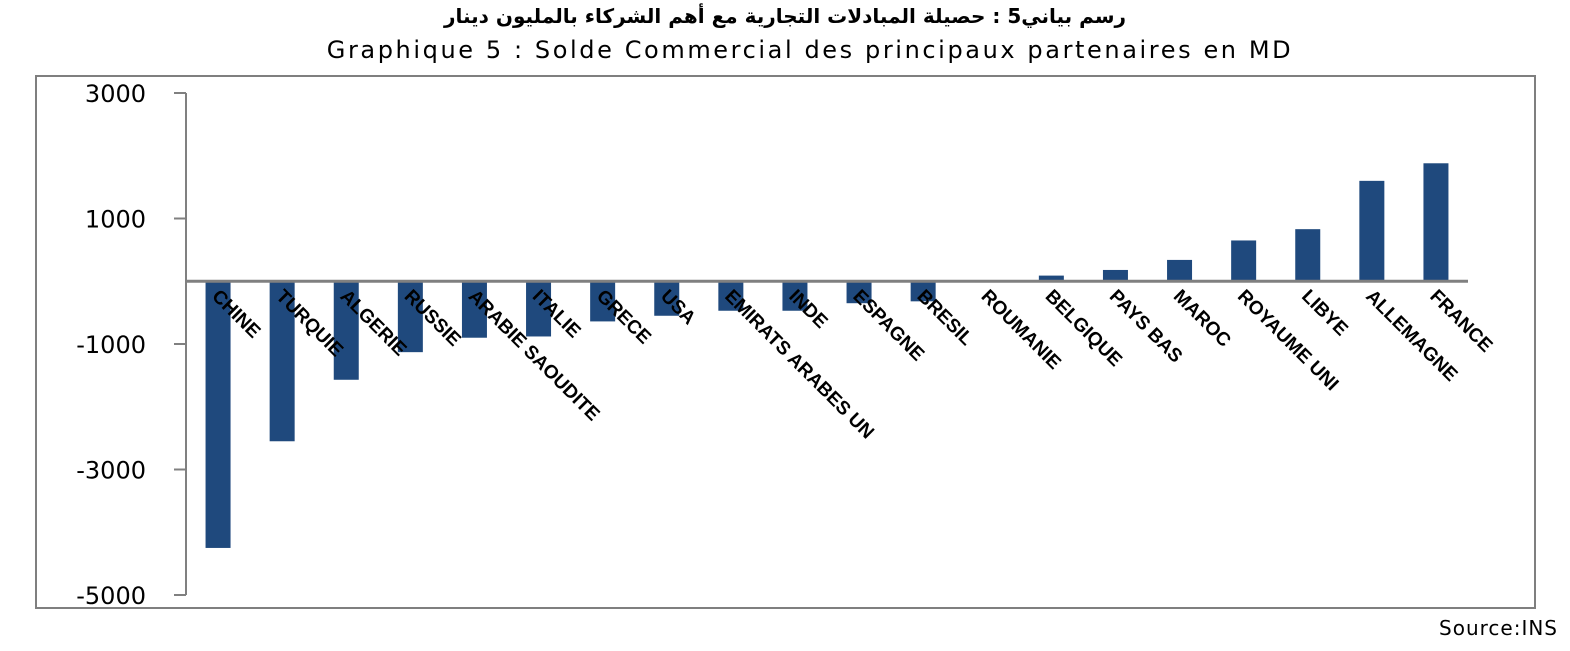 This screenshot has height=651, width=1570. I want to click on y-tick-label: -1000, so click(111, 345).